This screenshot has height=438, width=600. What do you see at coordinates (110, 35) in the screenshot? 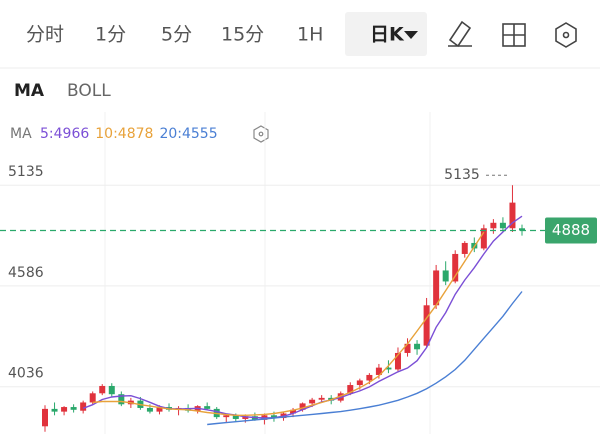
I see `time-tab: 1分` at bounding box center [110, 35].